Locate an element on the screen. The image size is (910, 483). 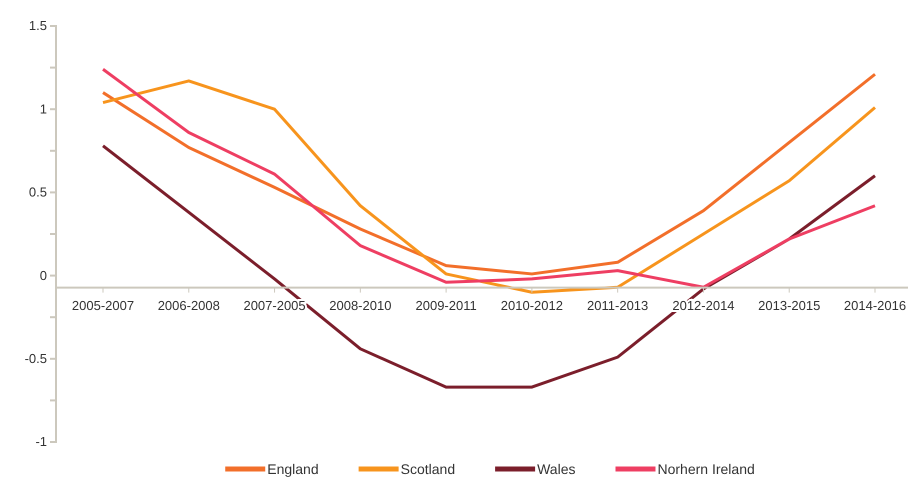
x-tick-label: 2014-2016 is located at coordinates (875, 305).